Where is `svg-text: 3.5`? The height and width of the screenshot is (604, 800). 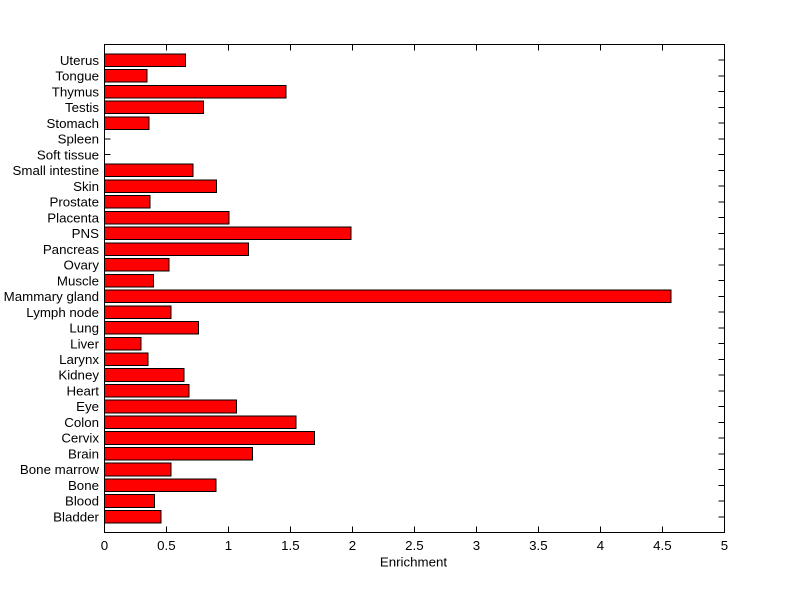 svg-text: 3.5 is located at coordinates (538, 545).